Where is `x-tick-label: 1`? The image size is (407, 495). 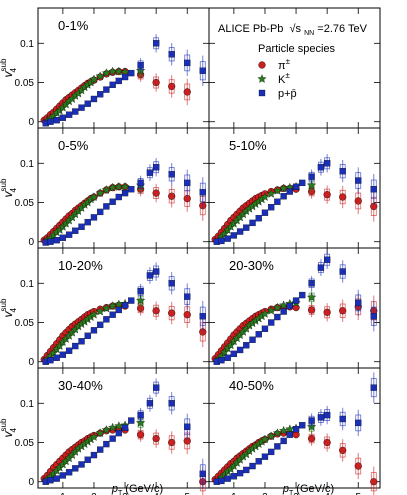 x-tick-label: 1 is located at coordinates (234, 493).